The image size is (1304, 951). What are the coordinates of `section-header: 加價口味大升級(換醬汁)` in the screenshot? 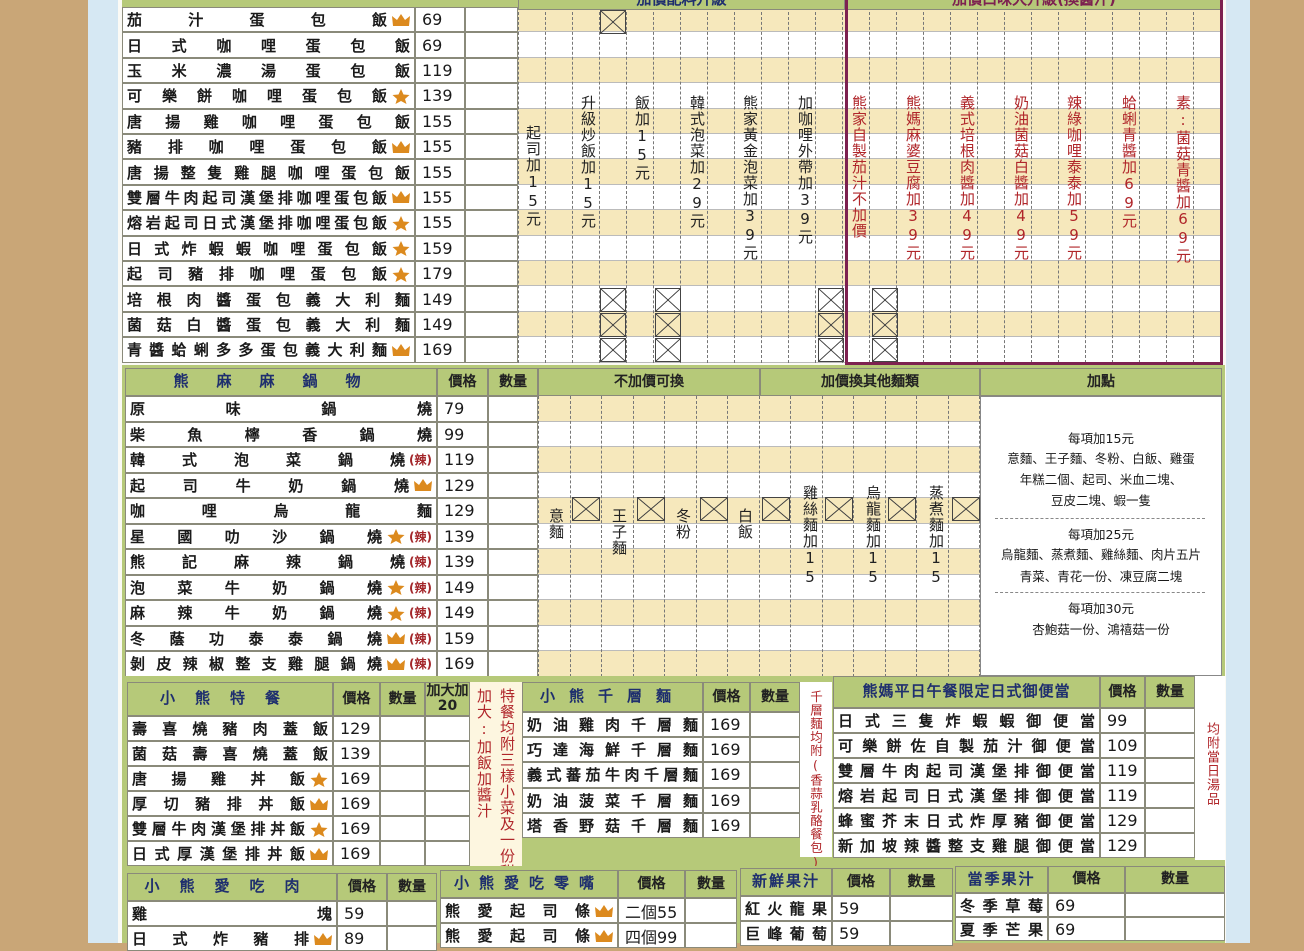 It's located at (1034, 5).